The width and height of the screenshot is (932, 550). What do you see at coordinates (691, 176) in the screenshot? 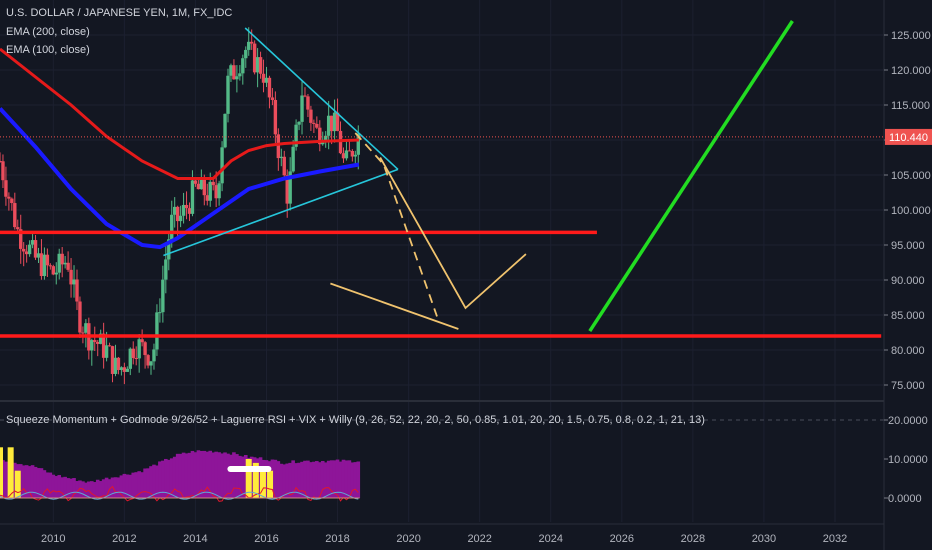
I see `target-trend-line` at bounding box center [691, 176].